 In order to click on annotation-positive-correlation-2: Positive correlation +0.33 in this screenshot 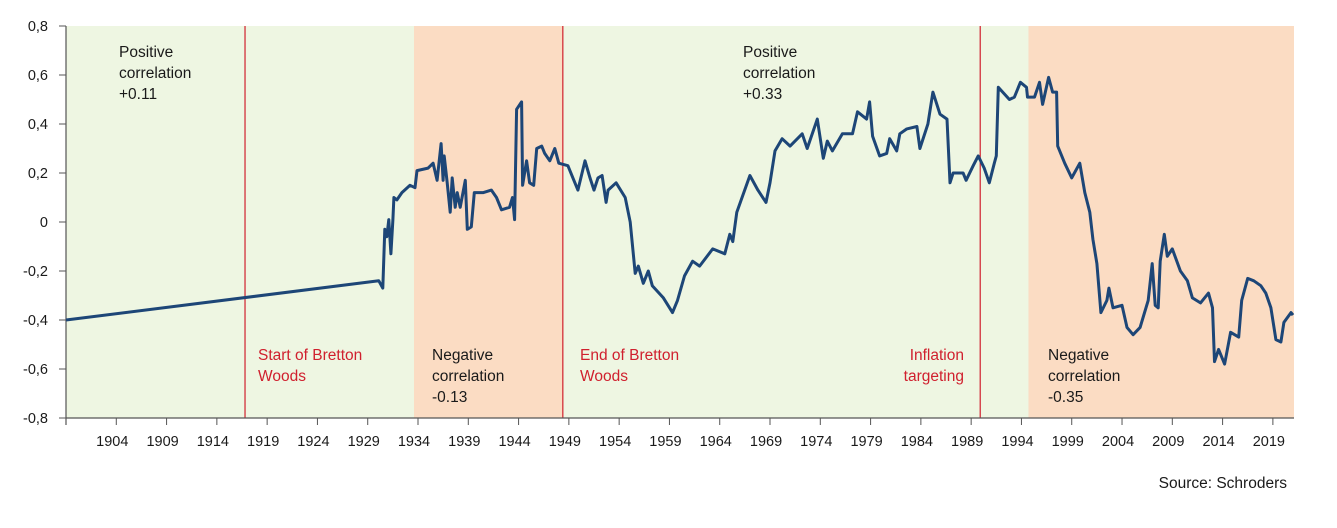, I will do `click(779, 73)`.